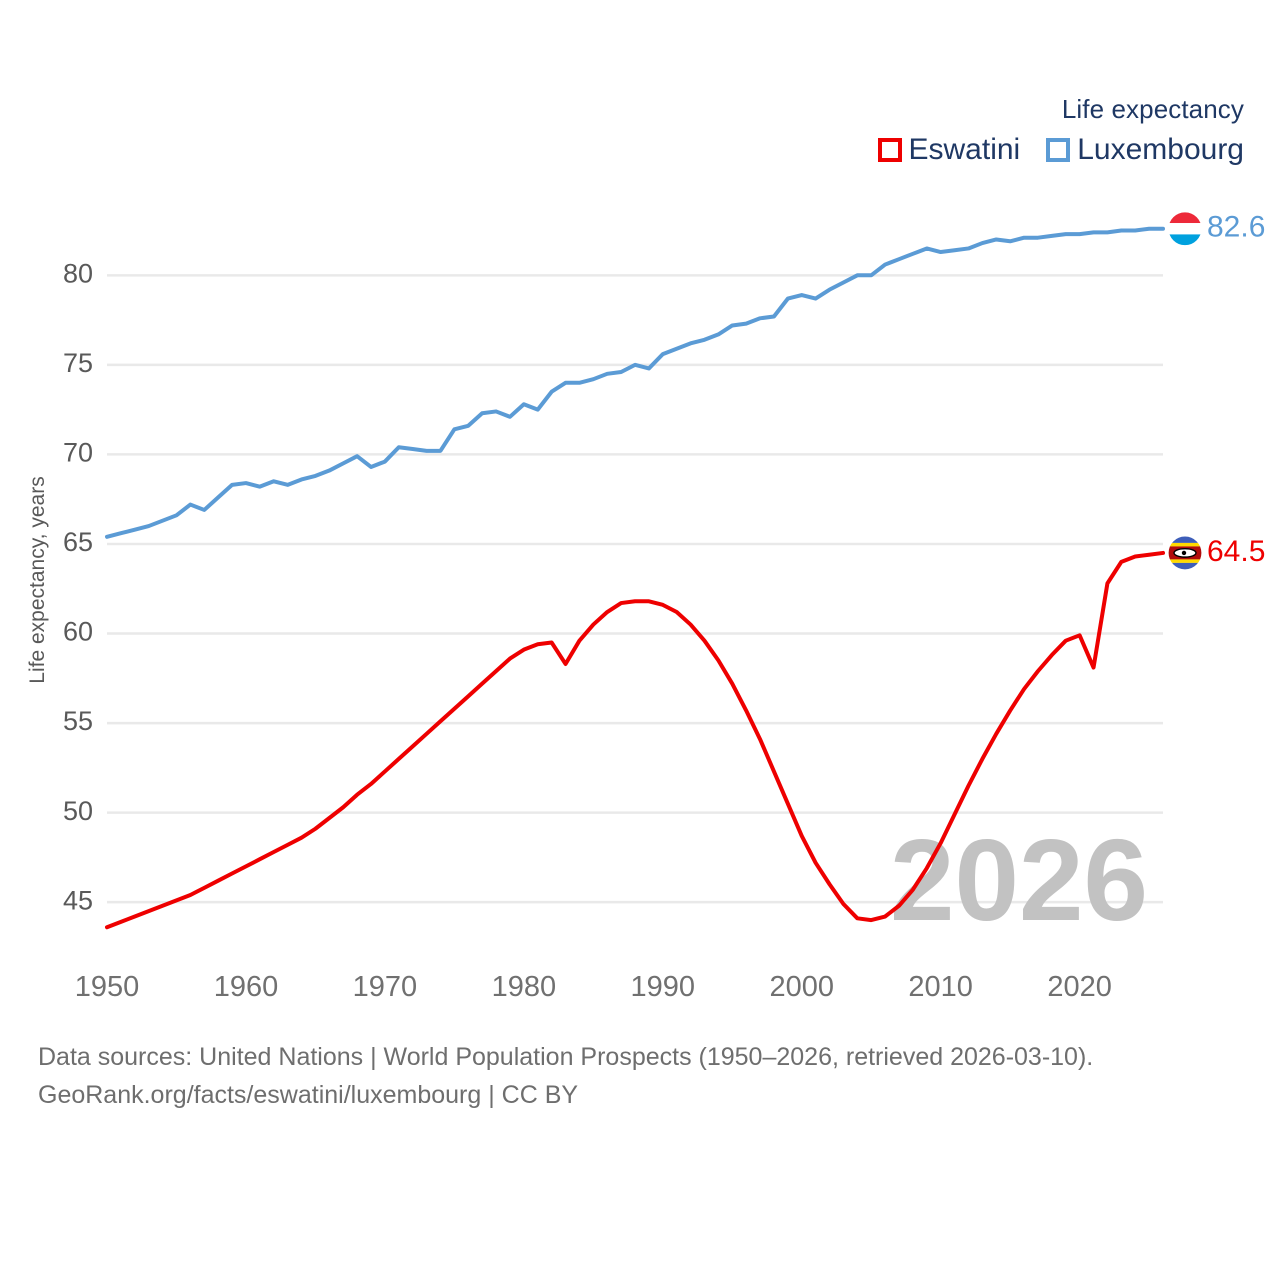 The height and width of the screenshot is (1280, 1280). I want to click on y-tick-label: 75, so click(78, 363).